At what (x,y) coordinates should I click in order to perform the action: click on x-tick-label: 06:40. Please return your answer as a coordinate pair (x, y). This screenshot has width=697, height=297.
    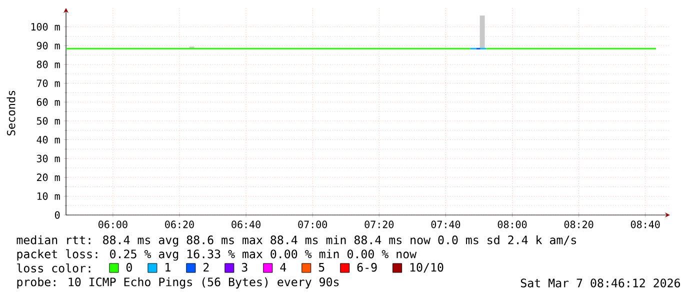
    Looking at the image, I should click on (246, 224).